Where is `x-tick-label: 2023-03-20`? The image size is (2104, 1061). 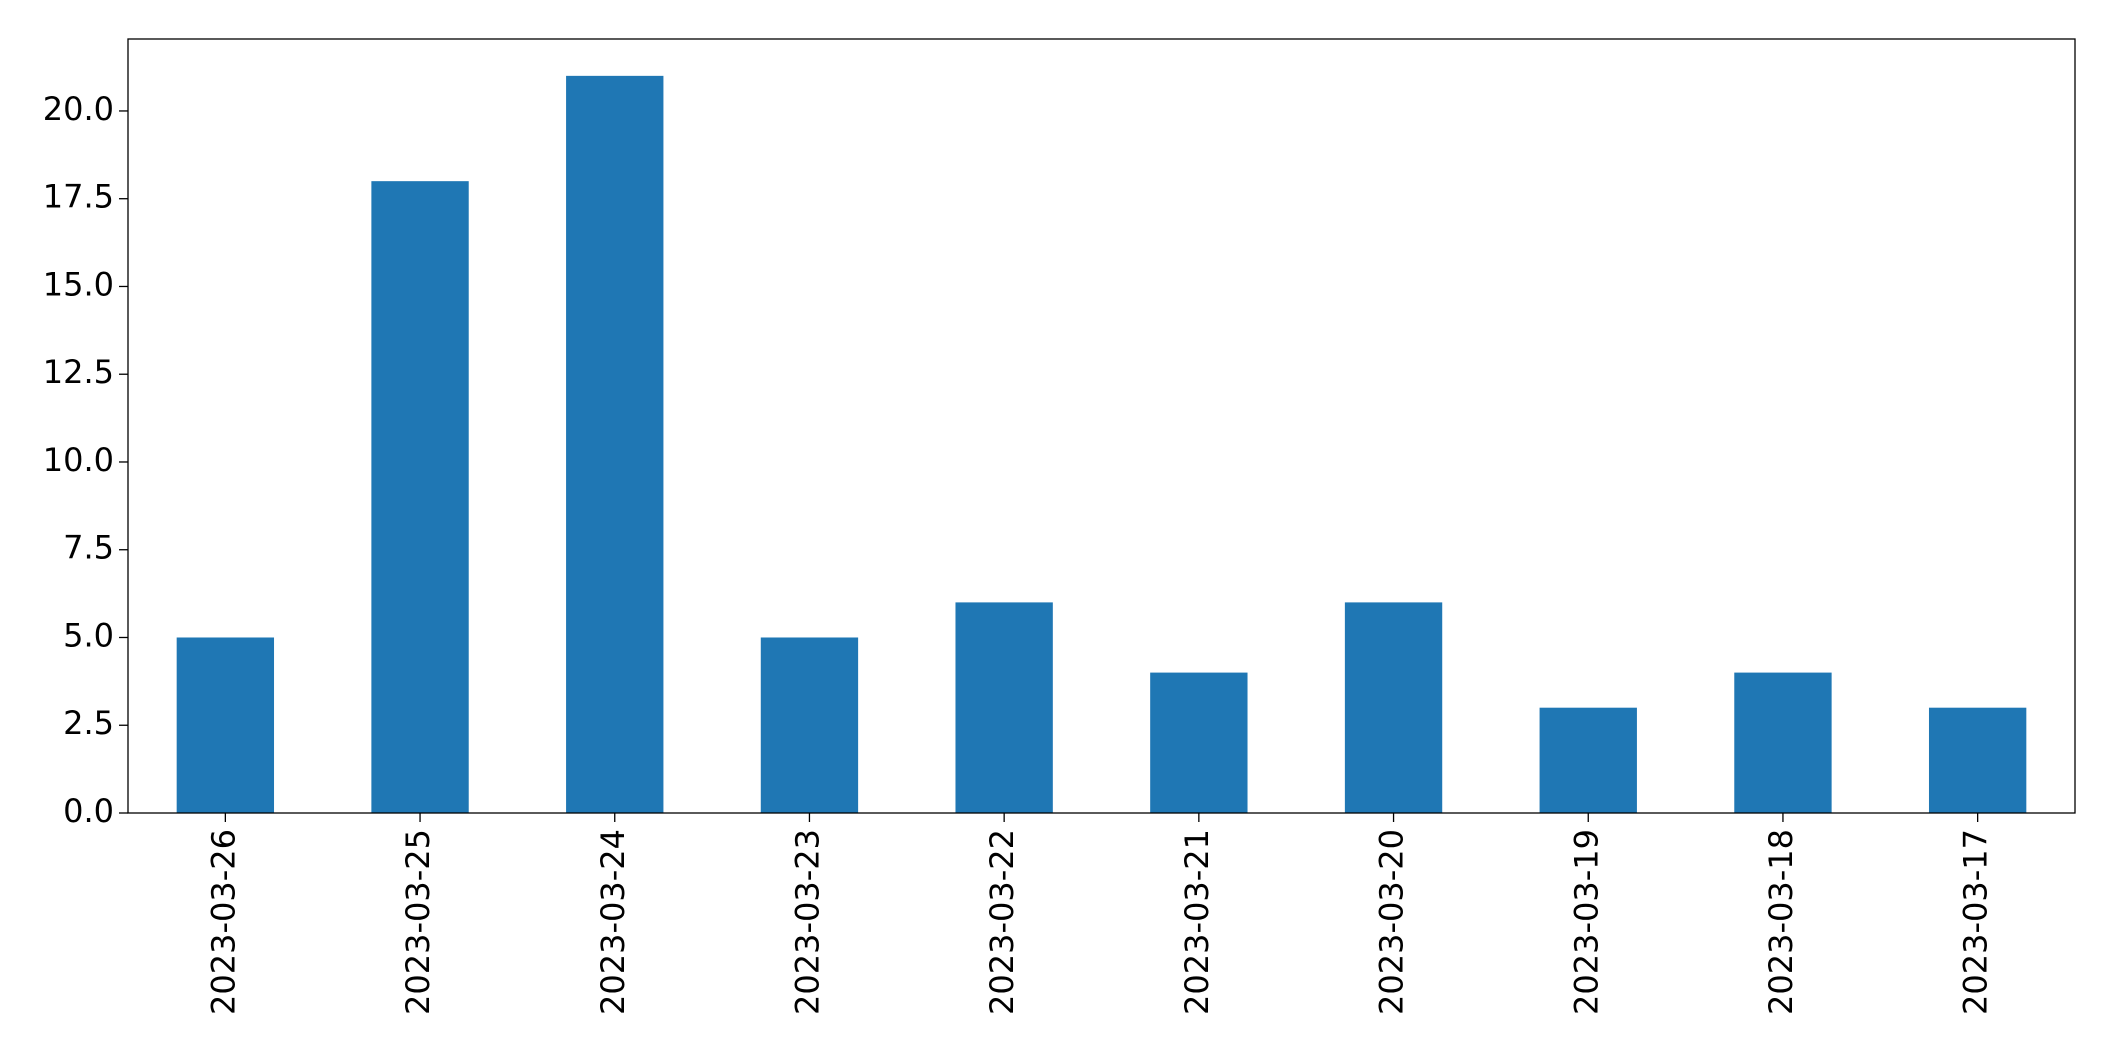
x-tick-label: 2023-03-20 is located at coordinates (1392, 922).